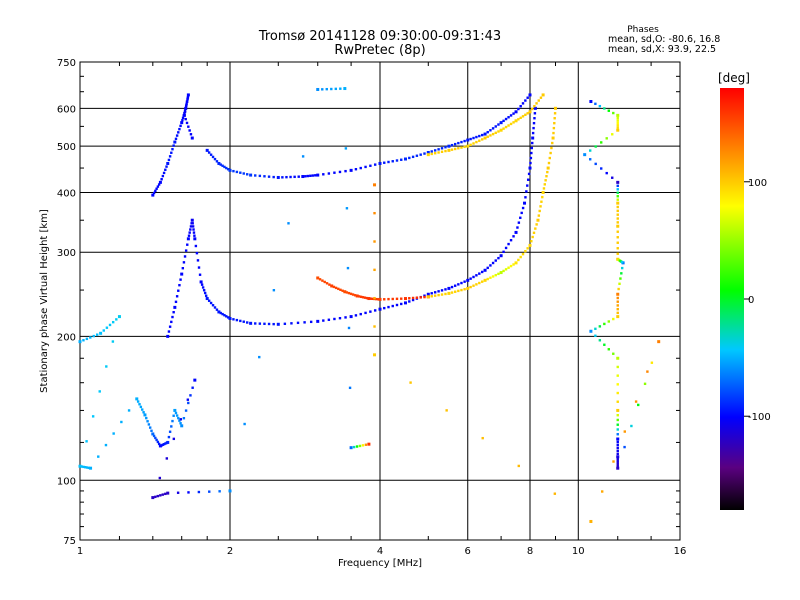 The image size is (800, 600). What do you see at coordinates (578, 551) in the screenshot?
I see `x-tick-label: 10` at bounding box center [578, 551].